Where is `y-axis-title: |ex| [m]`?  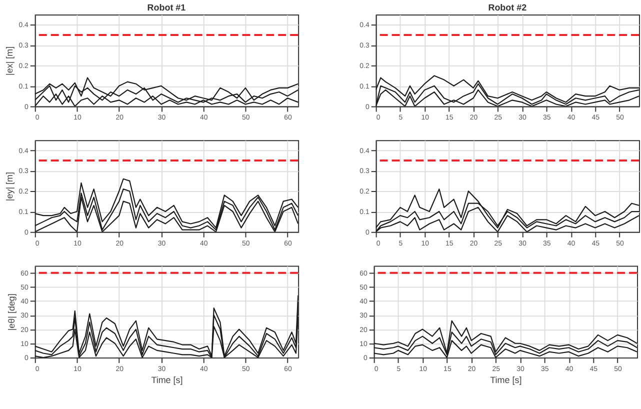
y-axis-title: |ex| [m] is located at coordinates (9, 61).